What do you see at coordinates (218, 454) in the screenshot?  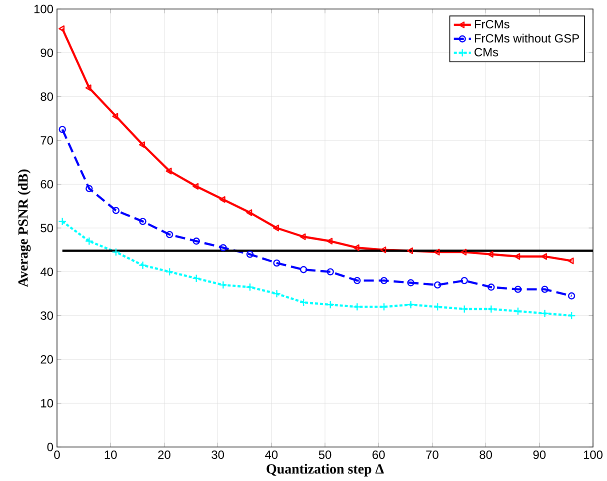 I see `x-tick-label: 30` at bounding box center [218, 454].